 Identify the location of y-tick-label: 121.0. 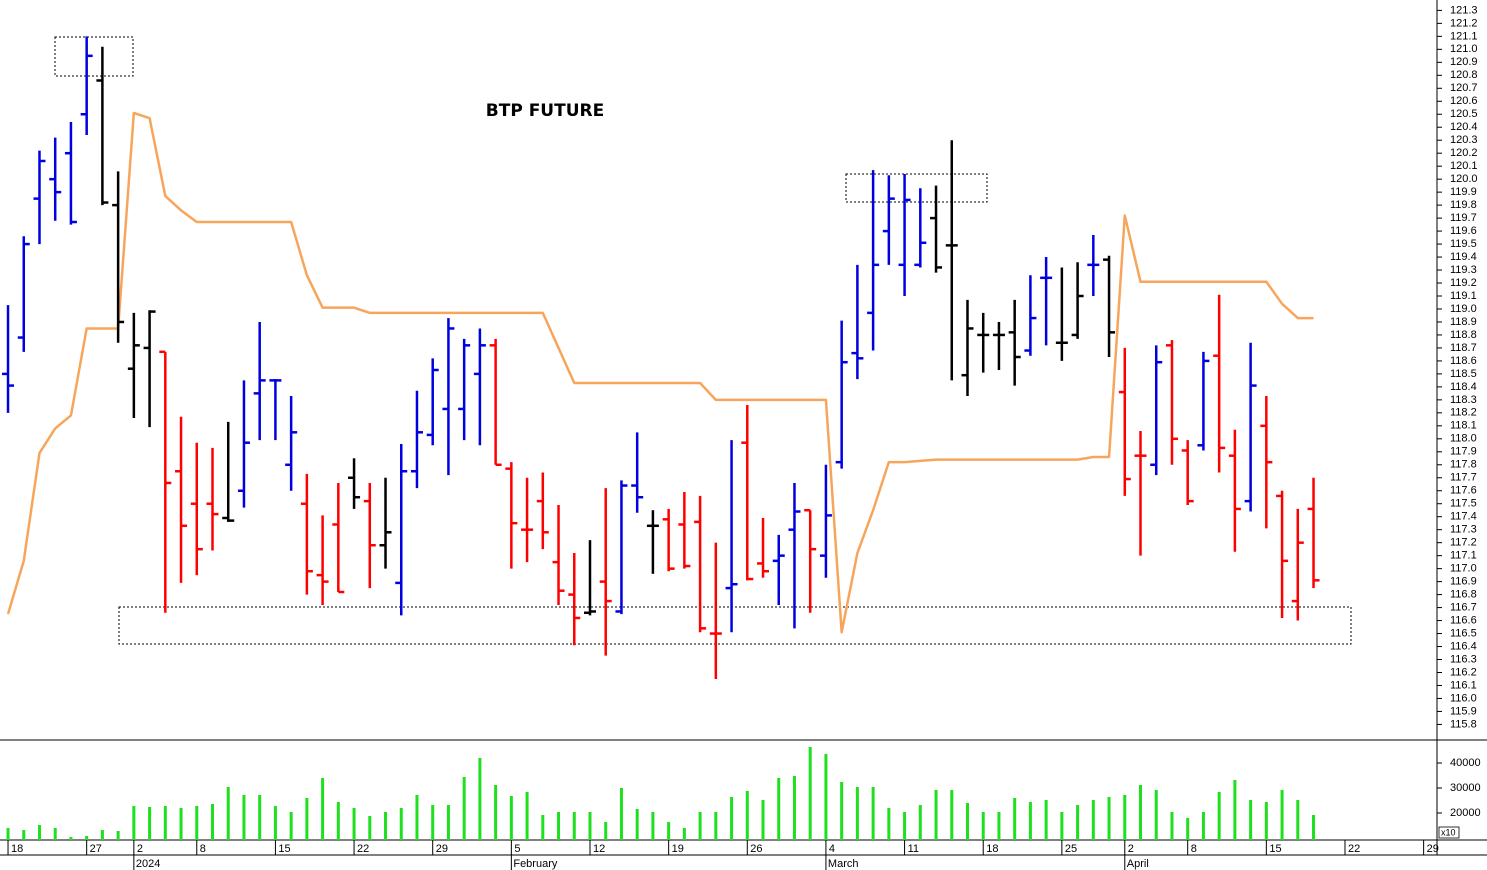
(1464, 49).